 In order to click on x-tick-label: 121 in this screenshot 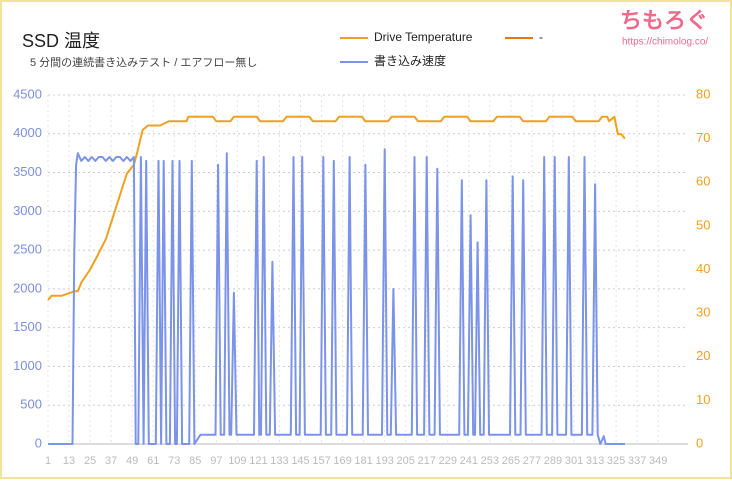, I will do `click(258, 461)`.